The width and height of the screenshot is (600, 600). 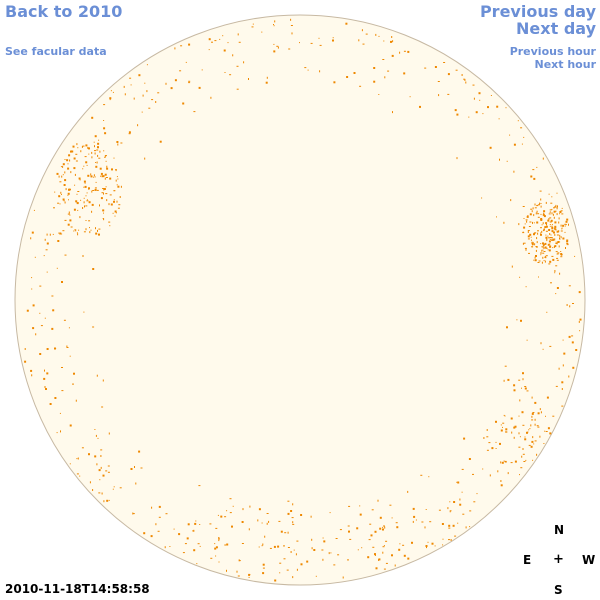 What do you see at coordinates (565, 64) in the screenshot?
I see `next-hour-link: Next hour` at bounding box center [565, 64].